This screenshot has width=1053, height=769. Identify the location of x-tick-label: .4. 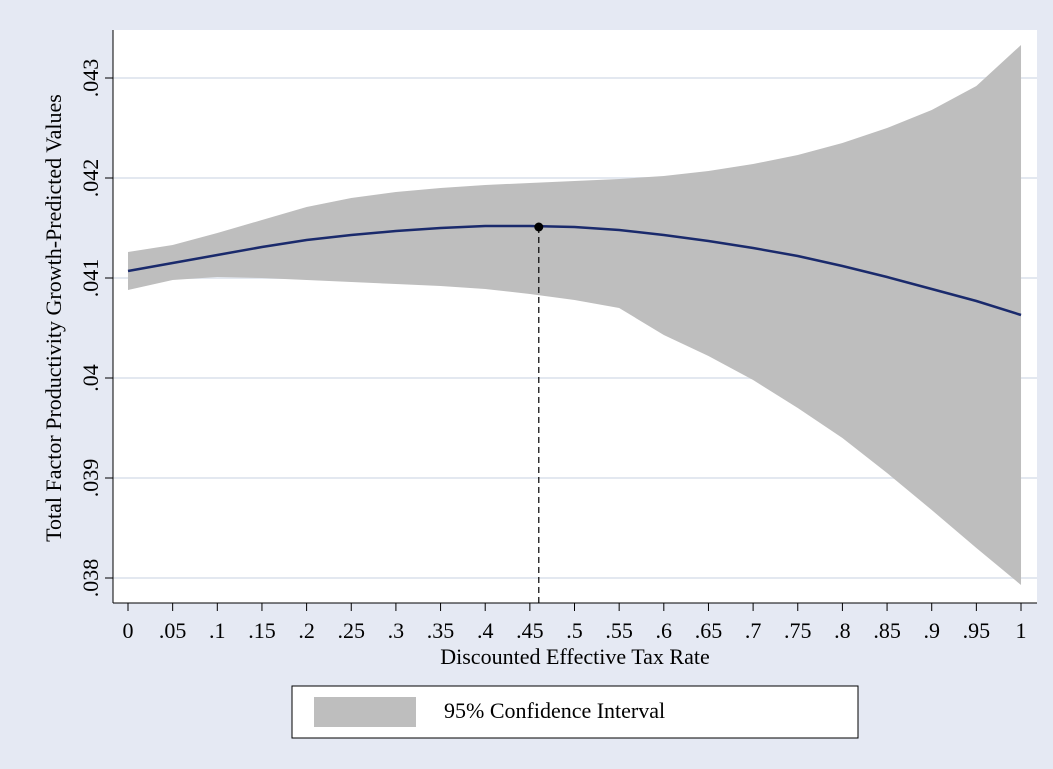
(485, 630).